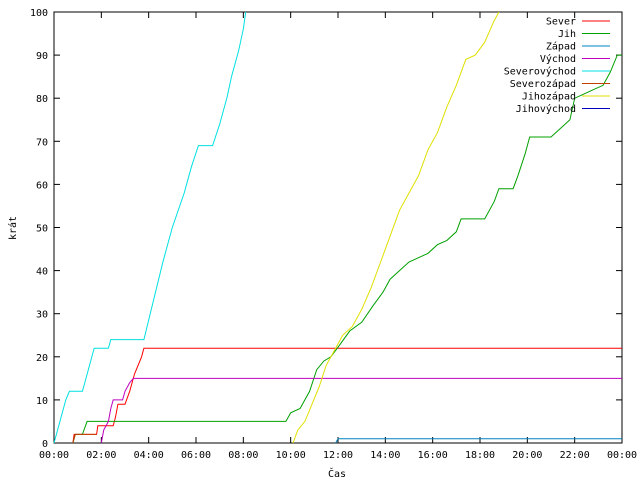 Image resolution: width=640 pixels, height=485 pixels. I want to click on x-axis-label: Čas, so click(337, 473).